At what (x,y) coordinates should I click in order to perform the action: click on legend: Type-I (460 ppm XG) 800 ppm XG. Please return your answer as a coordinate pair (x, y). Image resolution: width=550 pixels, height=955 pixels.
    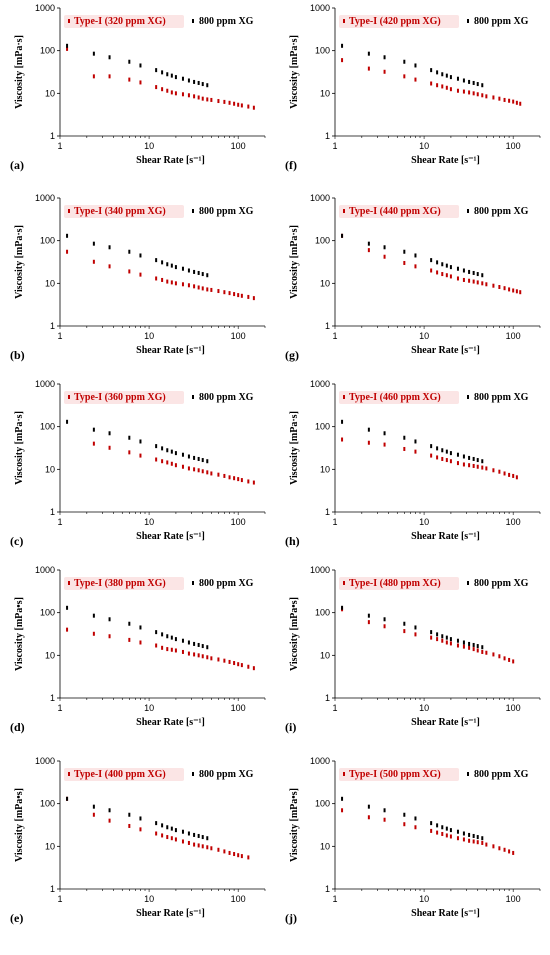
    Looking at the image, I should click on (434, 397).